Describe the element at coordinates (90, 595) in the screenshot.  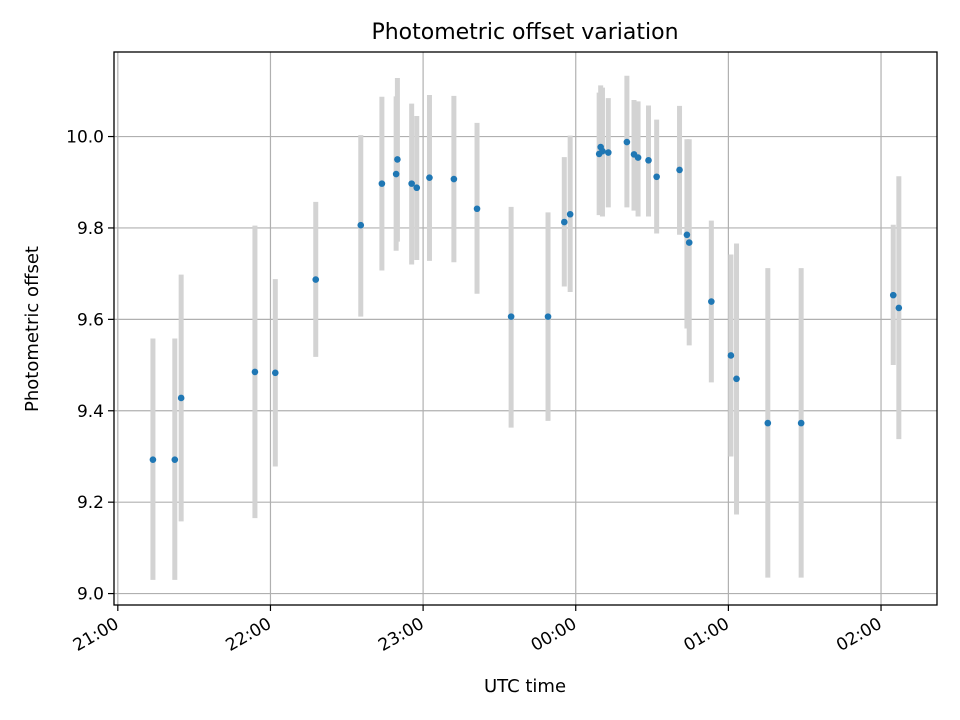
I see `y-tick-label: 9.0` at that location.